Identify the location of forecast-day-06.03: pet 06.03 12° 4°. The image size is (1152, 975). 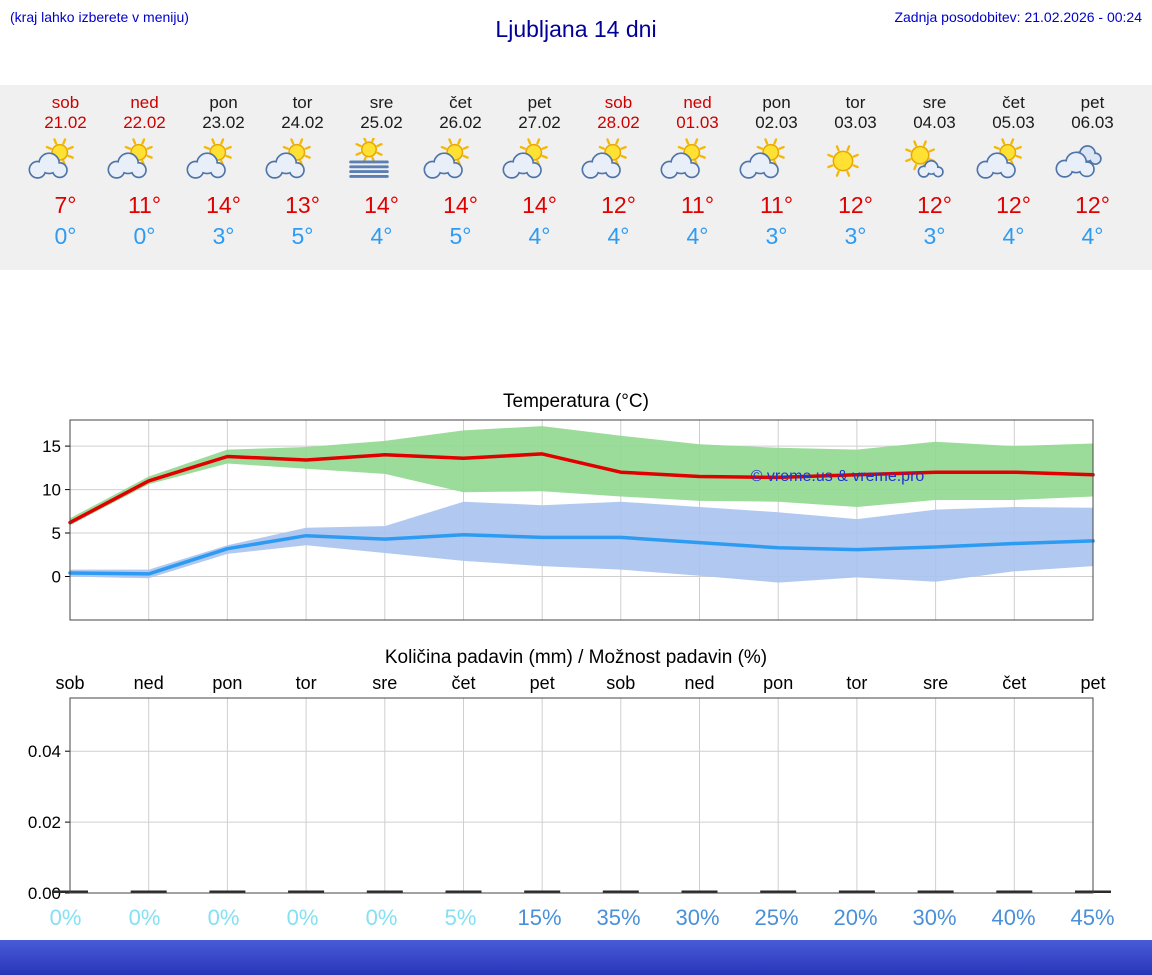
(1092, 181).